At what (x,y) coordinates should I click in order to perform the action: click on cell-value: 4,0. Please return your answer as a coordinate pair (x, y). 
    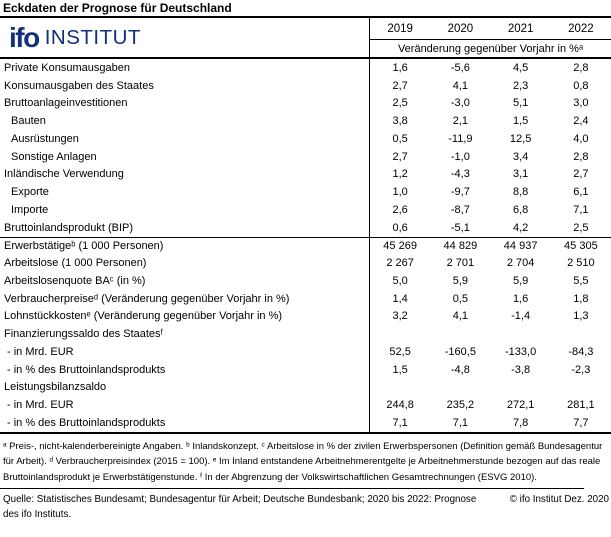
    Looking at the image, I should click on (581, 138).